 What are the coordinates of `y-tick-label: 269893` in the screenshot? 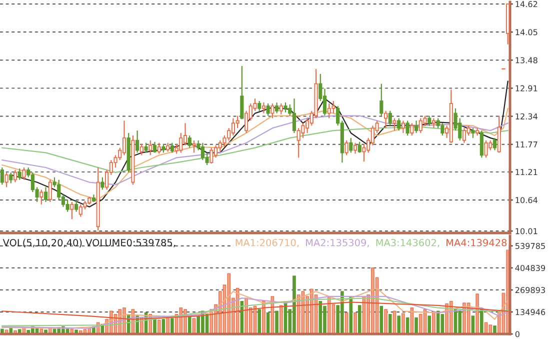 It's located at (530, 290).